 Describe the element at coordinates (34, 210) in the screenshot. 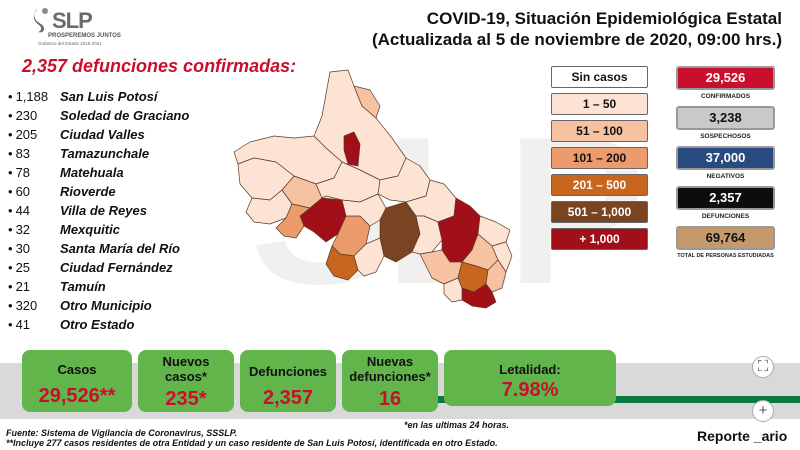

I see `death-count: 44` at that location.